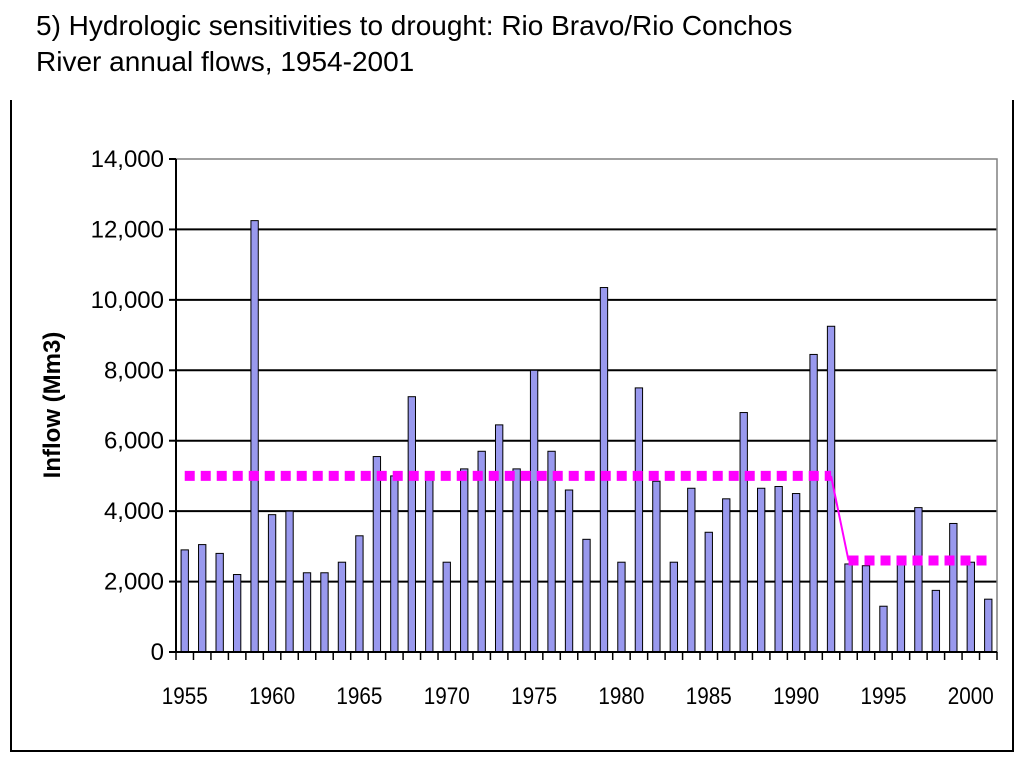 The height and width of the screenshot is (768, 1024). What do you see at coordinates (936, 621) in the screenshot?
I see `bar-1998` at bounding box center [936, 621].